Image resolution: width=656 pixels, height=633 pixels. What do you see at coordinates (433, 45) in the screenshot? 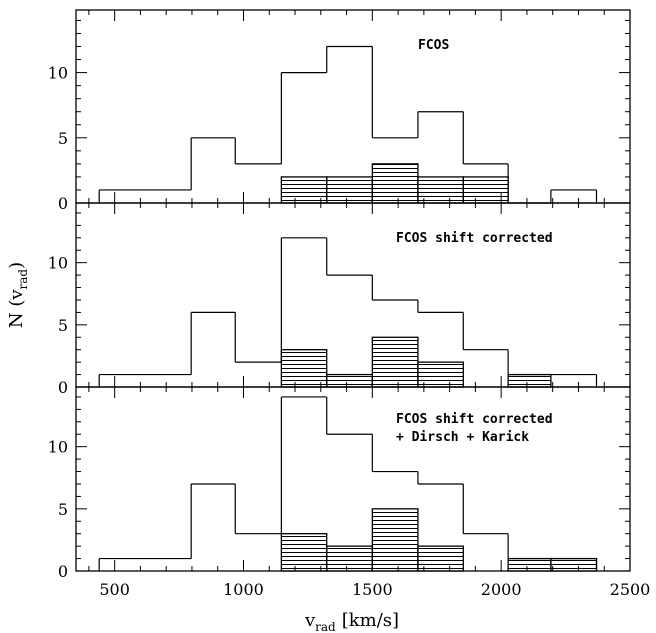
I see `panel-label: FCOS` at bounding box center [433, 45].